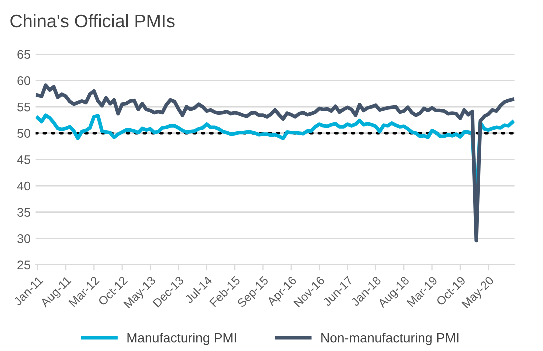 Image resolution: width=543 pixels, height=351 pixels. What do you see at coordinates (92, 21) in the screenshot?
I see `chart-title: China's Official PMIs` at bounding box center [92, 21].